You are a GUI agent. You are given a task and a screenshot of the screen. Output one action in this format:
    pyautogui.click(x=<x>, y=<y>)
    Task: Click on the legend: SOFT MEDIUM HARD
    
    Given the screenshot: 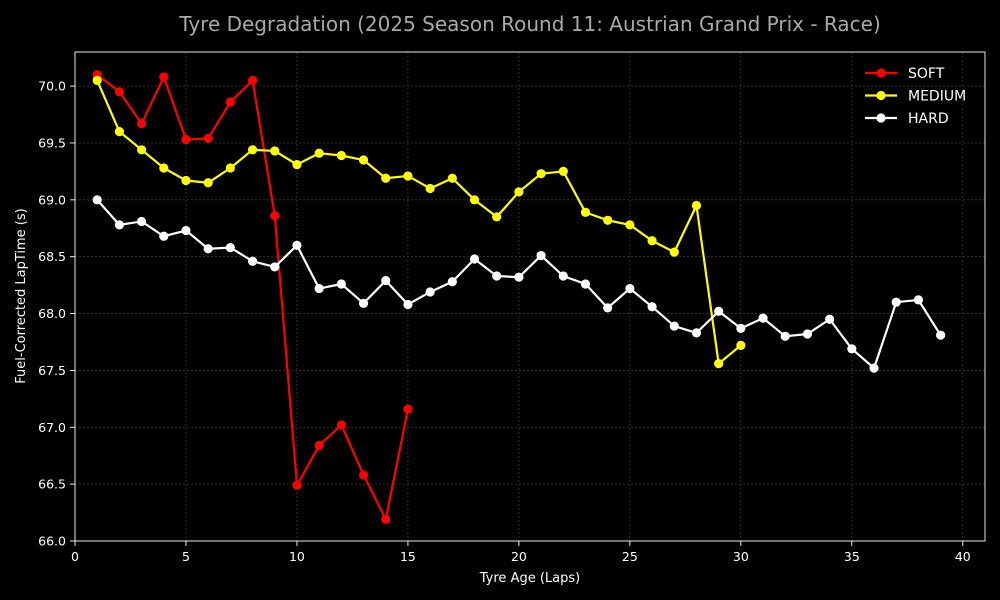 What is the action you would take?
    pyautogui.click(x=915, y=96)
    